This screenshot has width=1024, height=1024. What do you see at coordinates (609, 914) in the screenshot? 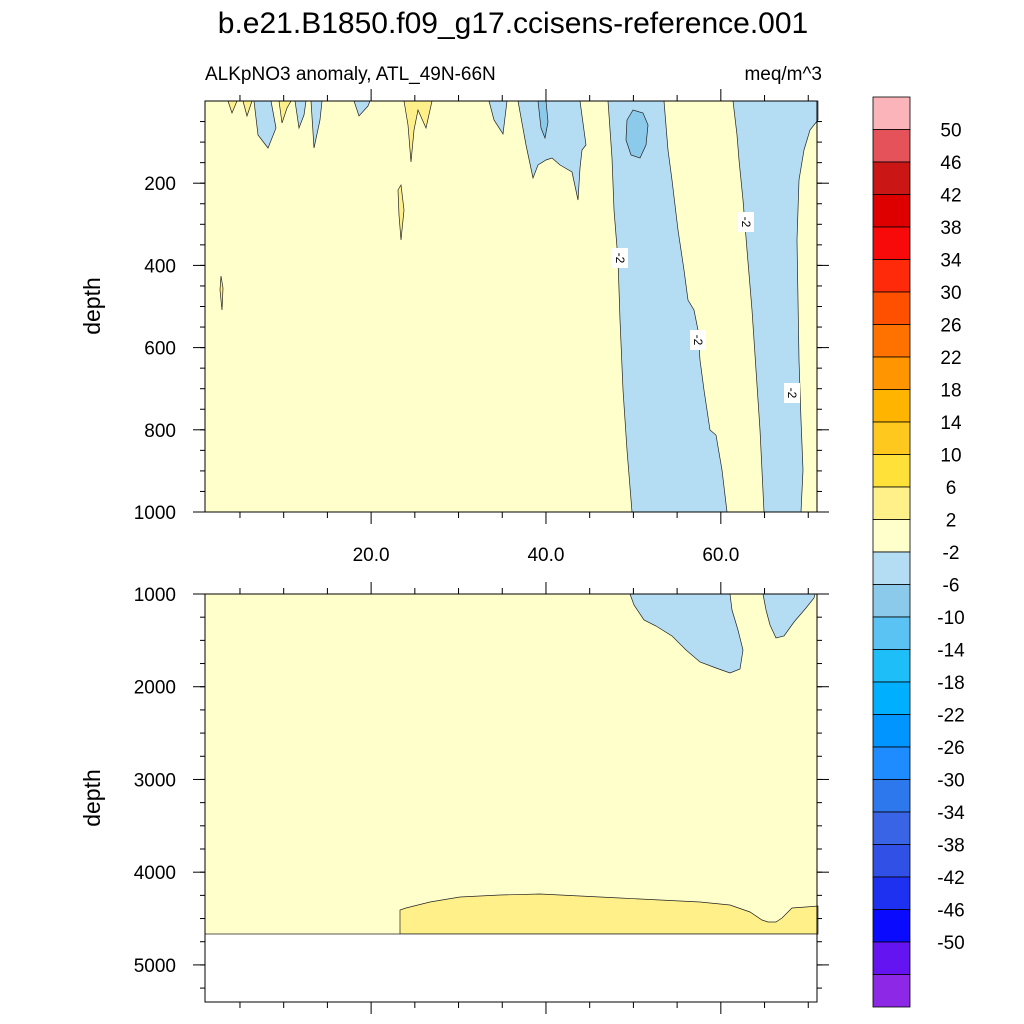
I see `lower-positive-region` at bounding box center [609, 914].